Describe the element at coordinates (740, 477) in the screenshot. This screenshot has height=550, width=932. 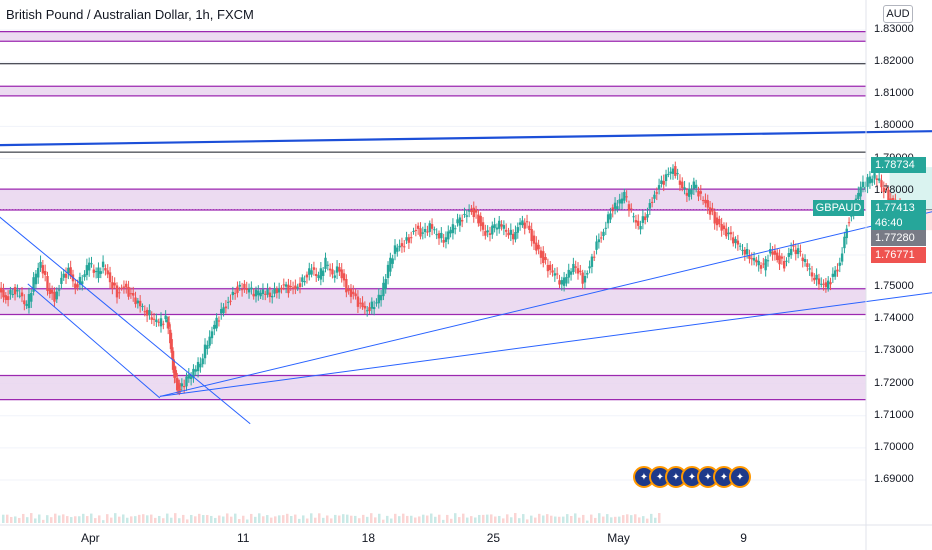
I see `au-flag-icon: ✦` at that location.